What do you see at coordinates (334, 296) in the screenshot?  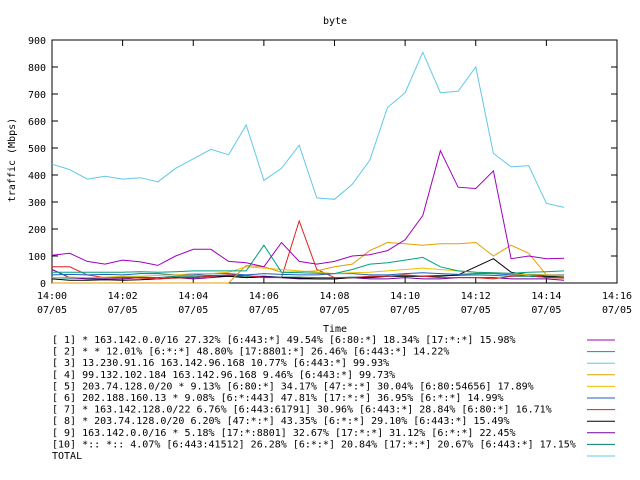 I see `x-tick-label-time: 14:08` at bounding box center [334, 296].